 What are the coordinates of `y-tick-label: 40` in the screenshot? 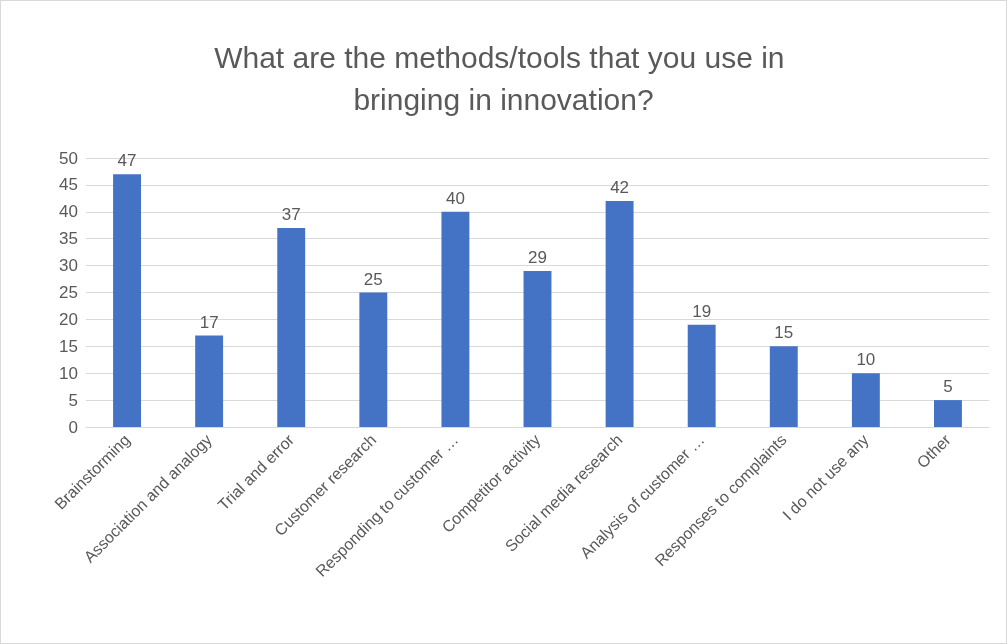 It's located at (68, 212).